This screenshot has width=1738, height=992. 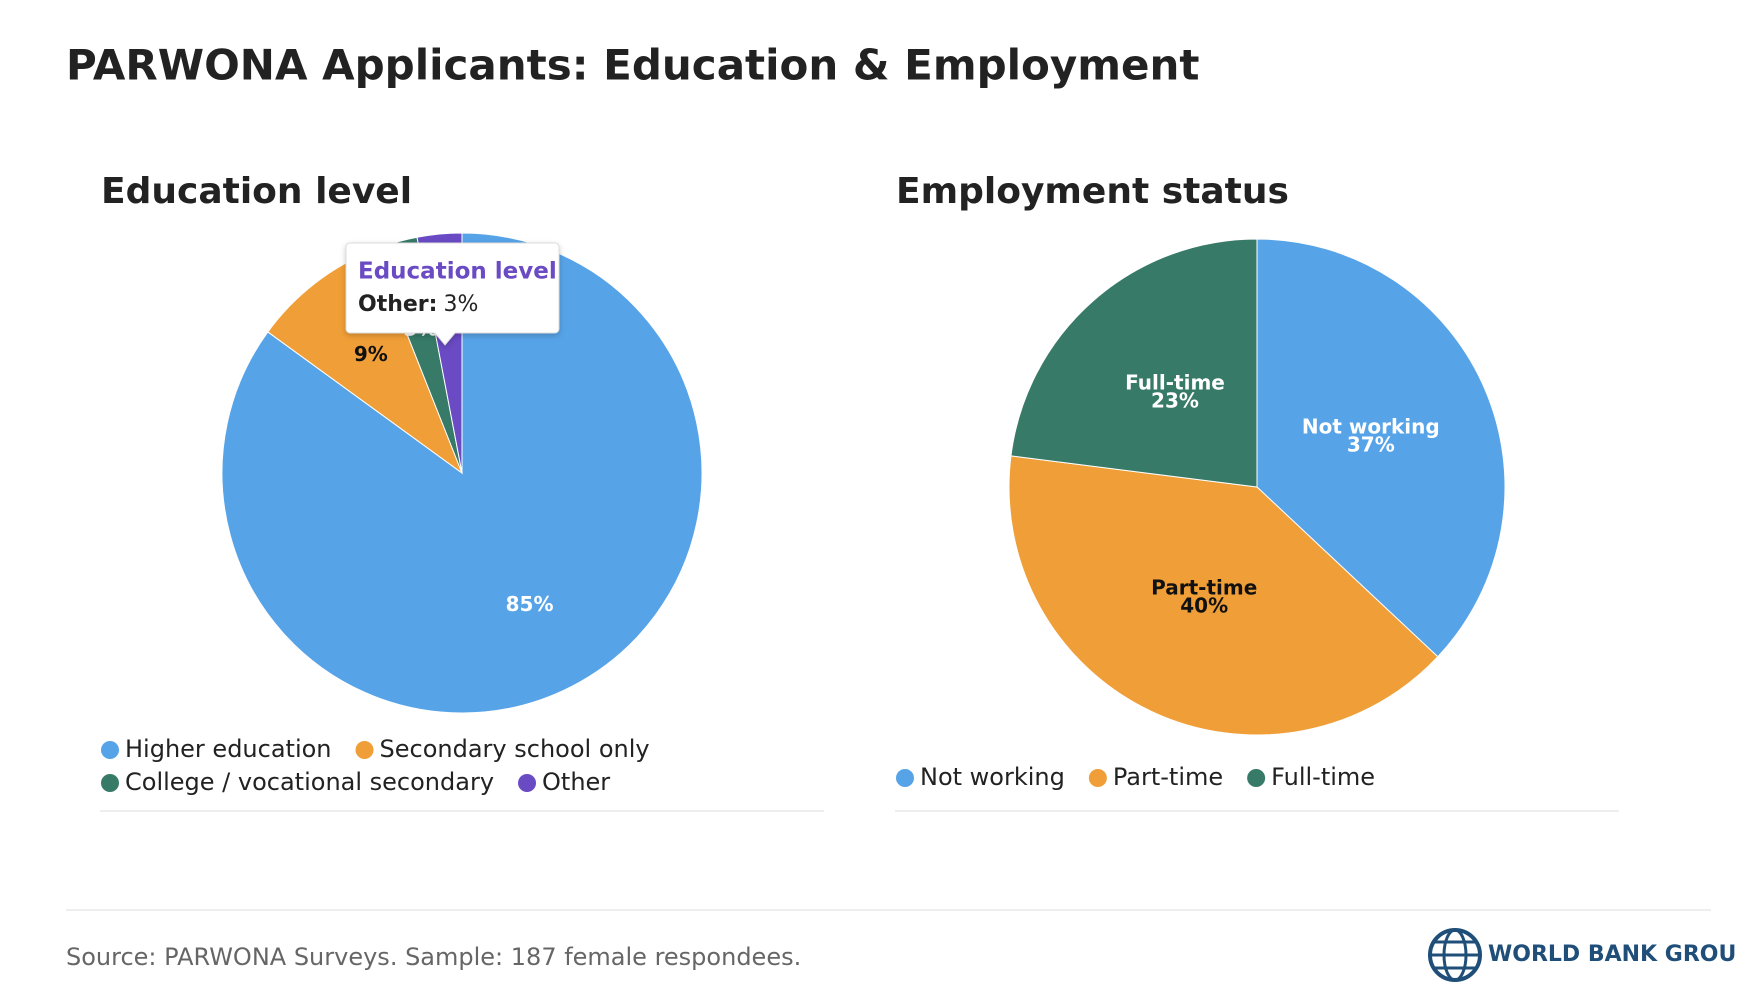 What do you see at coordinates (1204, 588) in the screenshot?
I see `slice-category: Part-time` at bounding box center [1204, 588].